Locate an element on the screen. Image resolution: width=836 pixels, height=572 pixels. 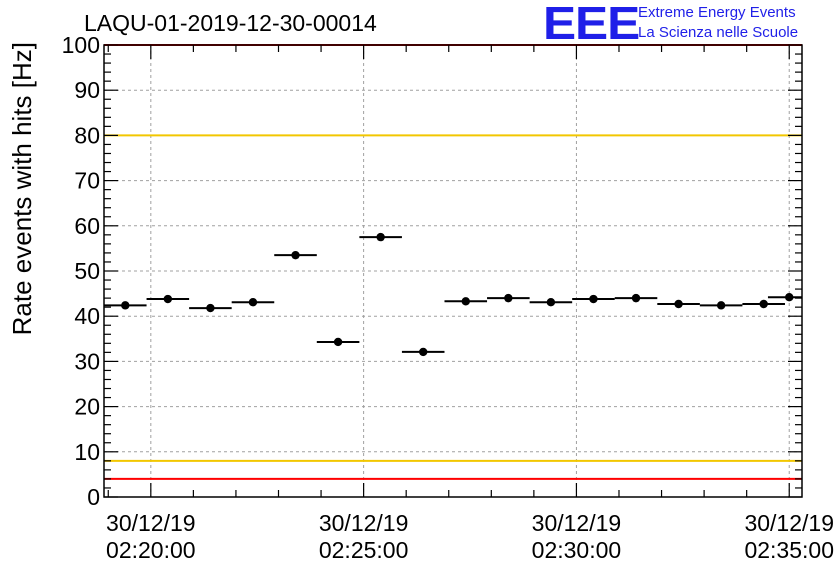
chart-title: LAQU-01-2019-12-30-00014 is located at coordinates (230, 23).